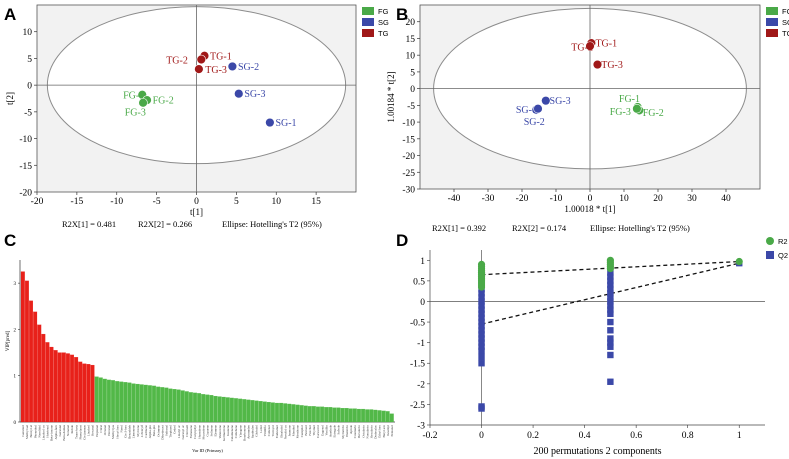 Image resolution: width=789 pixels, height=459 pixels. Describe the element at coordinates (89, 224) in the screenshot. I see `footer-r2x1: R2X[1] = 0.481` at that location.